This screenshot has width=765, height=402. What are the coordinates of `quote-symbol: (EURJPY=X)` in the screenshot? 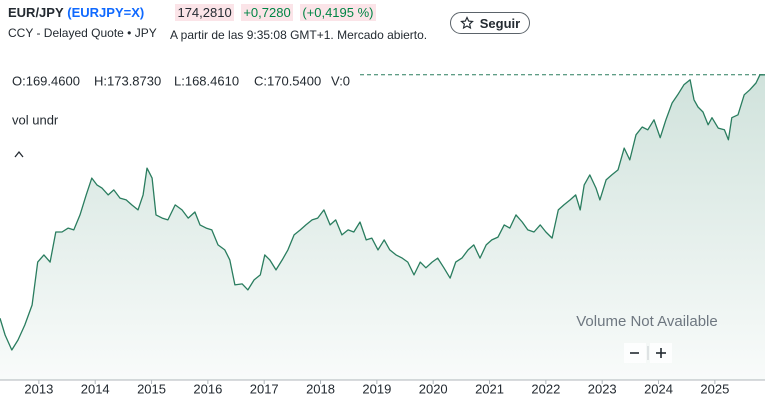 It's located at (106, 12).